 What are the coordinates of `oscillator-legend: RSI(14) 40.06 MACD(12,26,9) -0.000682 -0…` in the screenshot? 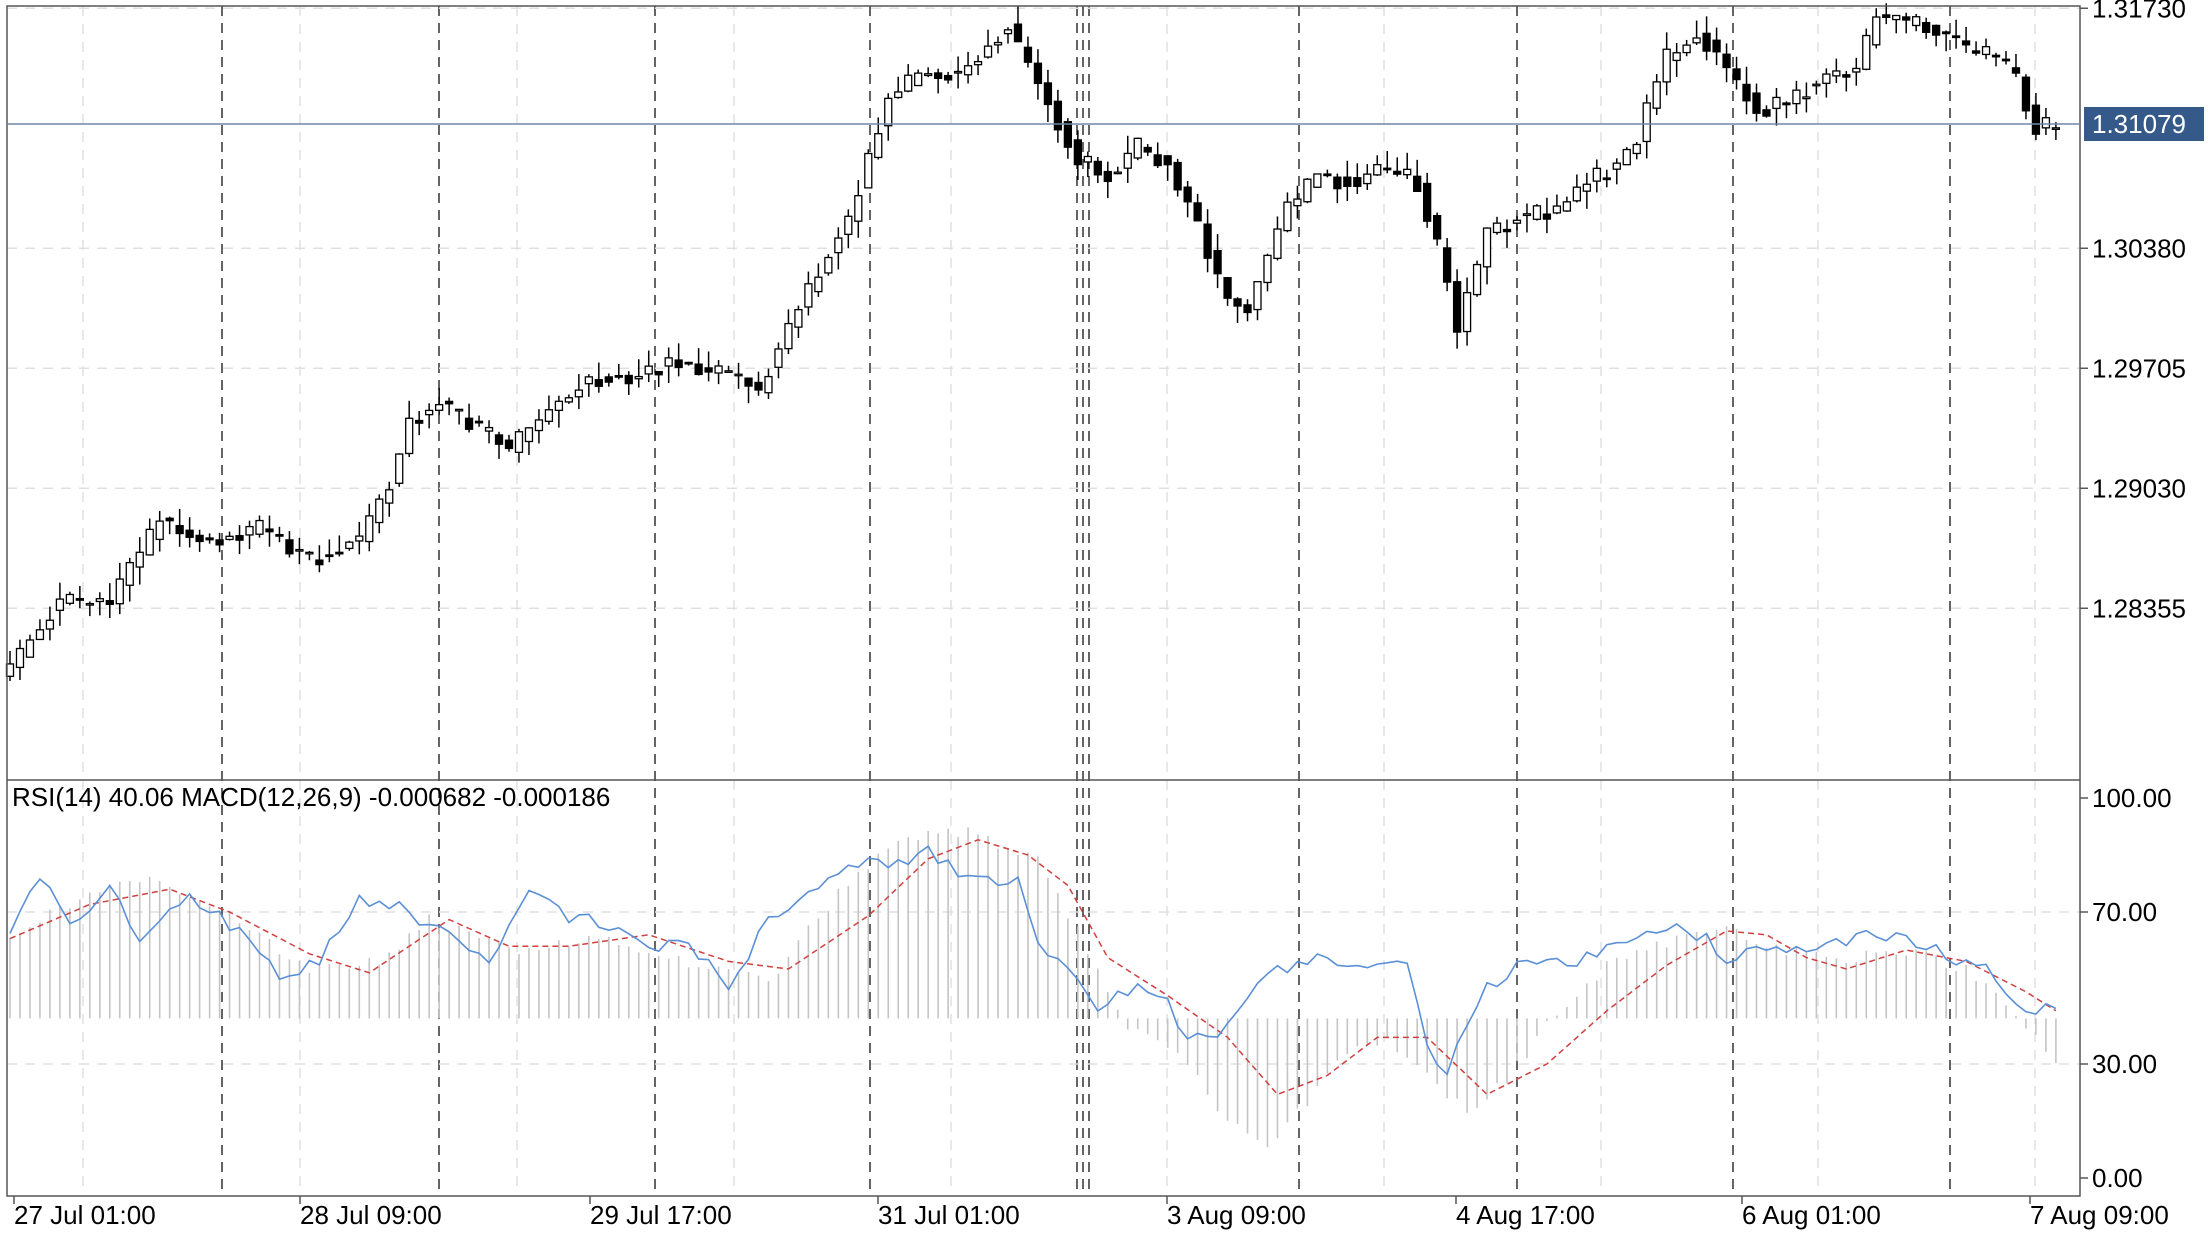 It's located at (311, 797).